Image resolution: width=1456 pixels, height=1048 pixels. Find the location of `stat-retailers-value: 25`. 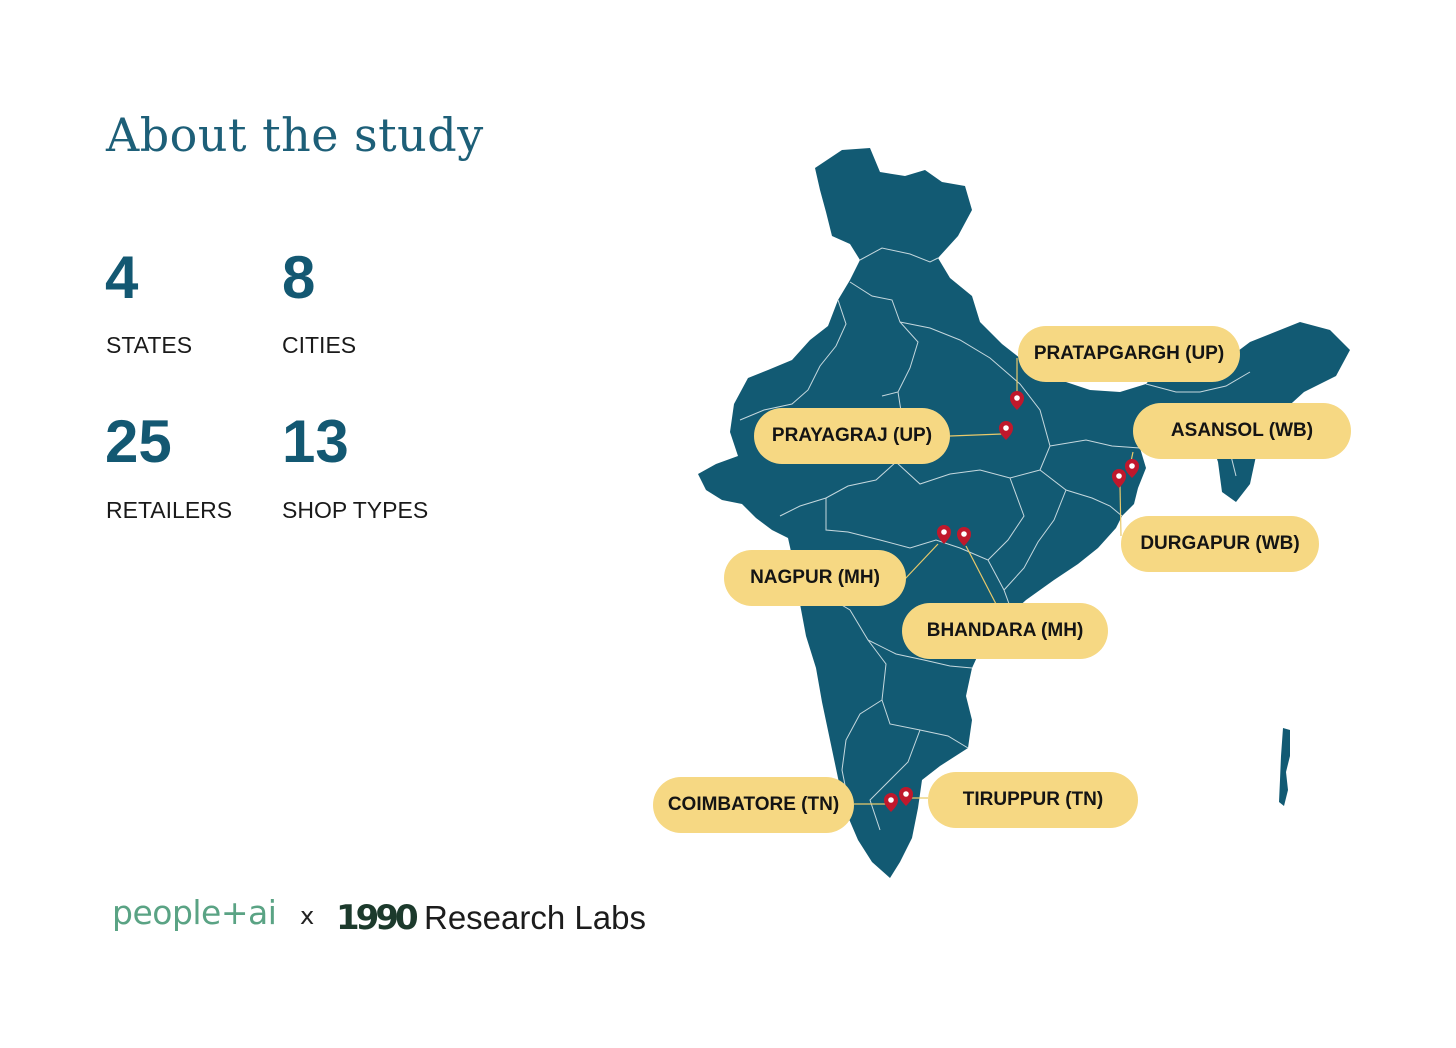

stat-retailers-value: 25 is located at coordinates (138, 441).